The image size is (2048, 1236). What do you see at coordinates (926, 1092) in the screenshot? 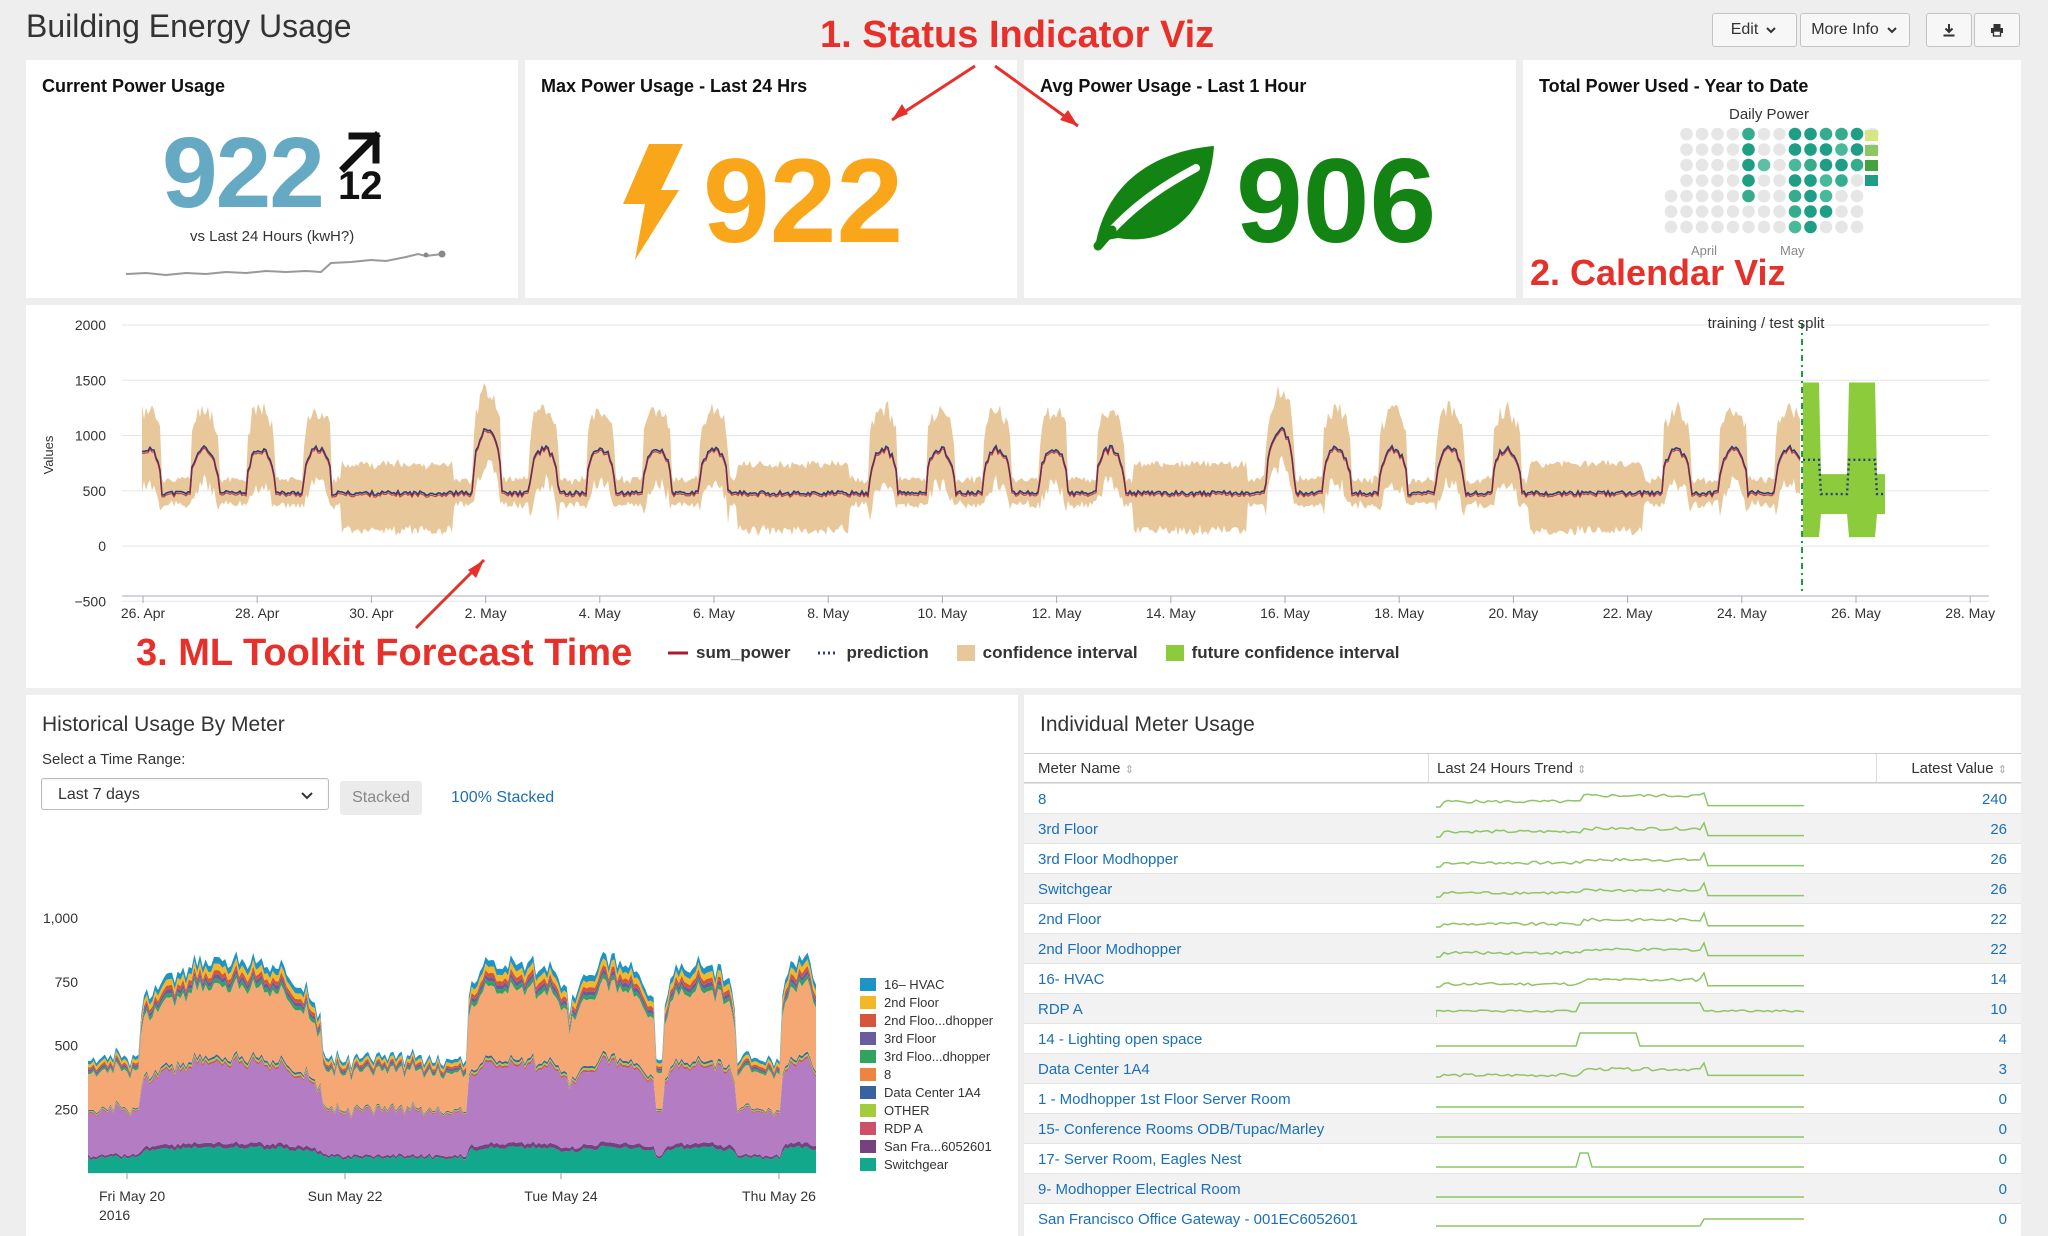
I see `legend-item: Data Center 1A4` at bounding box center [926, 1092].